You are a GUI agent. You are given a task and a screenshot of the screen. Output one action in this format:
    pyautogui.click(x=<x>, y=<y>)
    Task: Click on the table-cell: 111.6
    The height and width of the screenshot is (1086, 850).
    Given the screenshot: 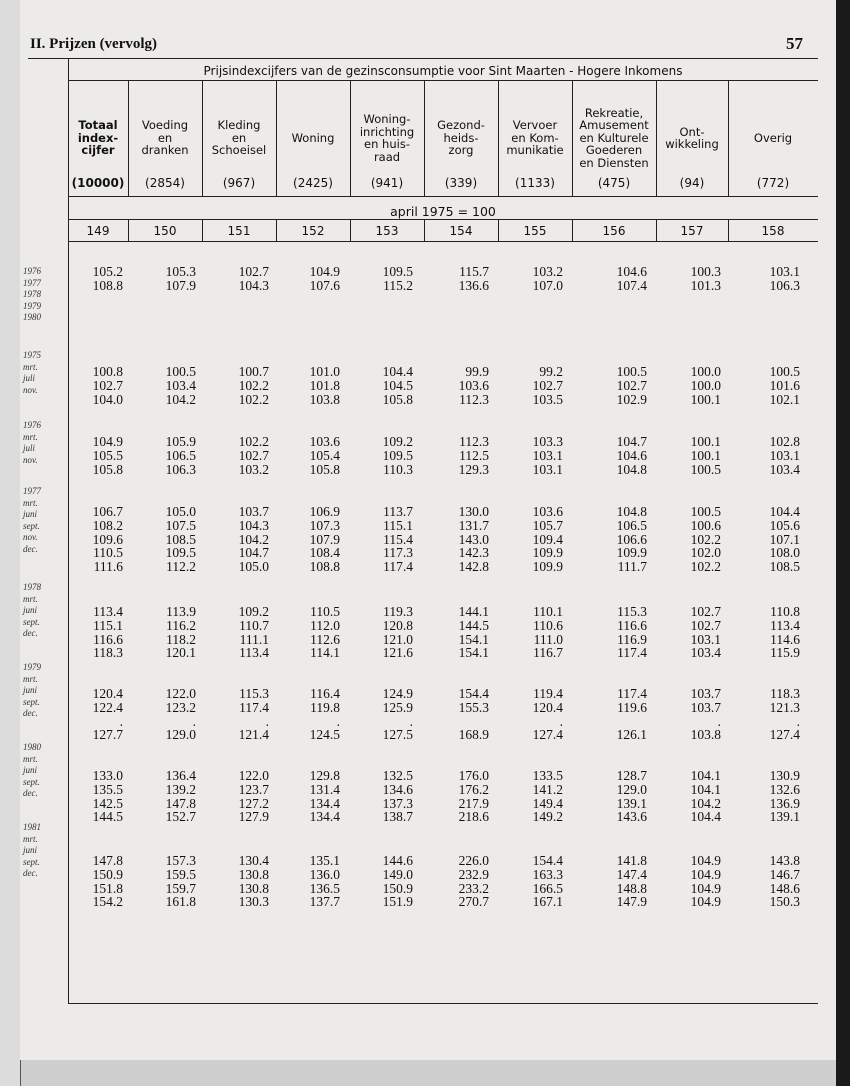 What is the action you would take?
    pyautogui.click(x=108, y=567)
    